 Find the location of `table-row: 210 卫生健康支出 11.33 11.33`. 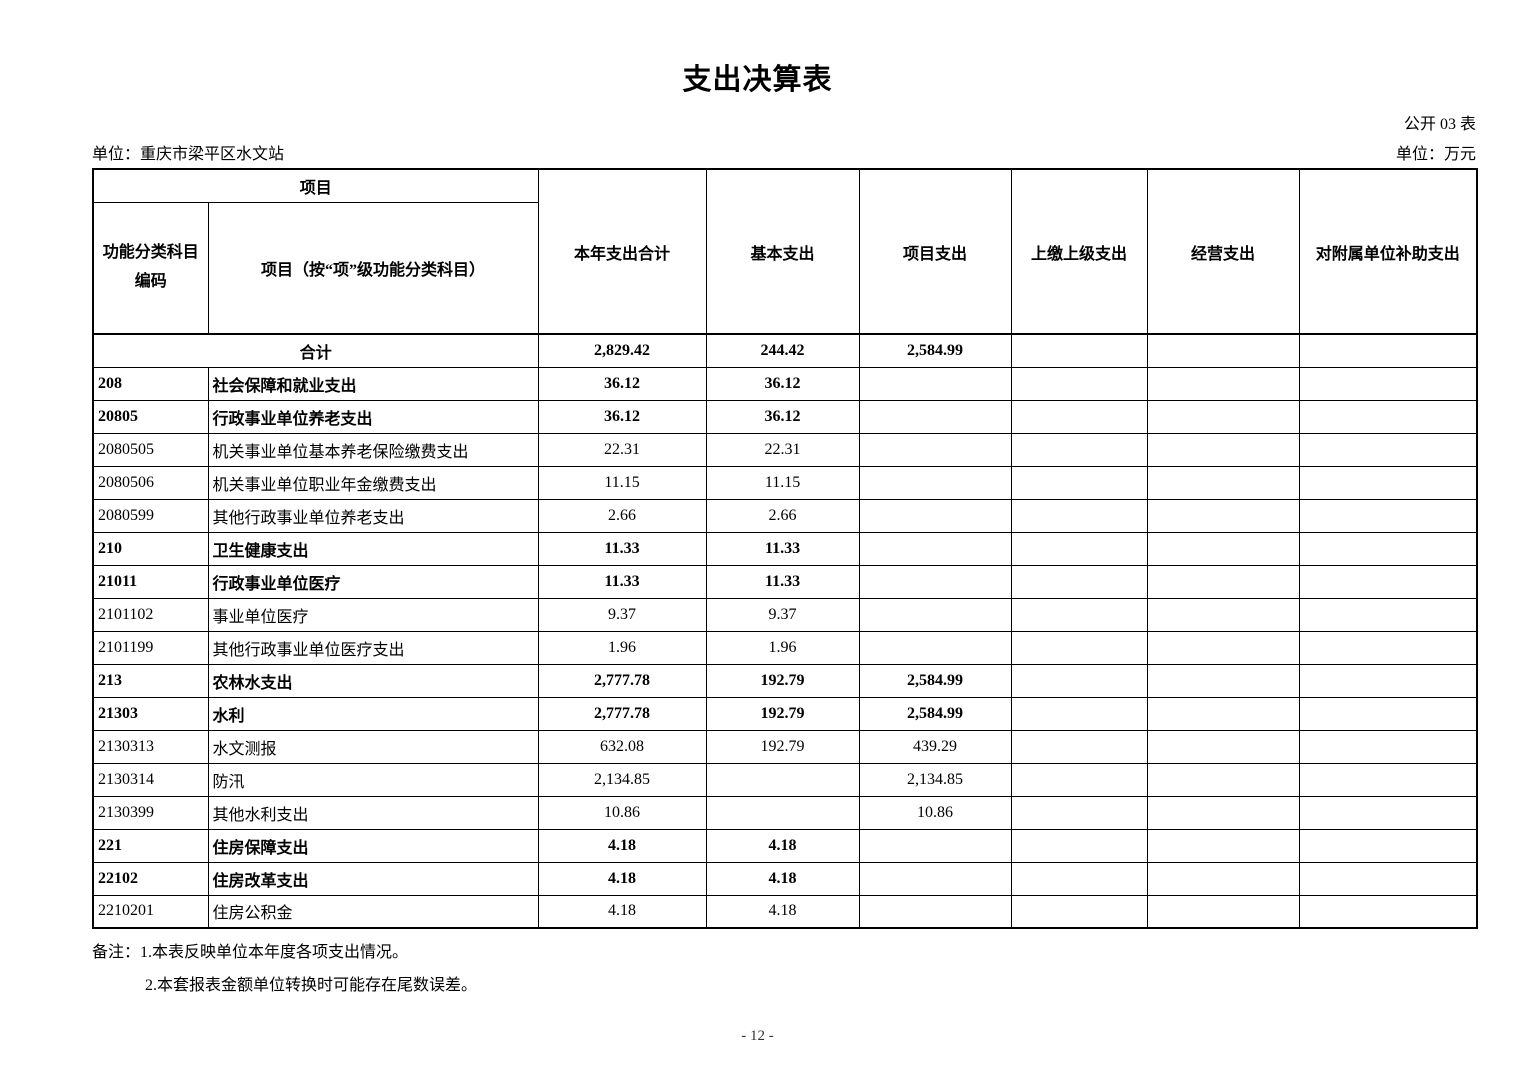

table-row: 210 卫生健康支出 11.33 11.33 is located at coordinates (785, 548).